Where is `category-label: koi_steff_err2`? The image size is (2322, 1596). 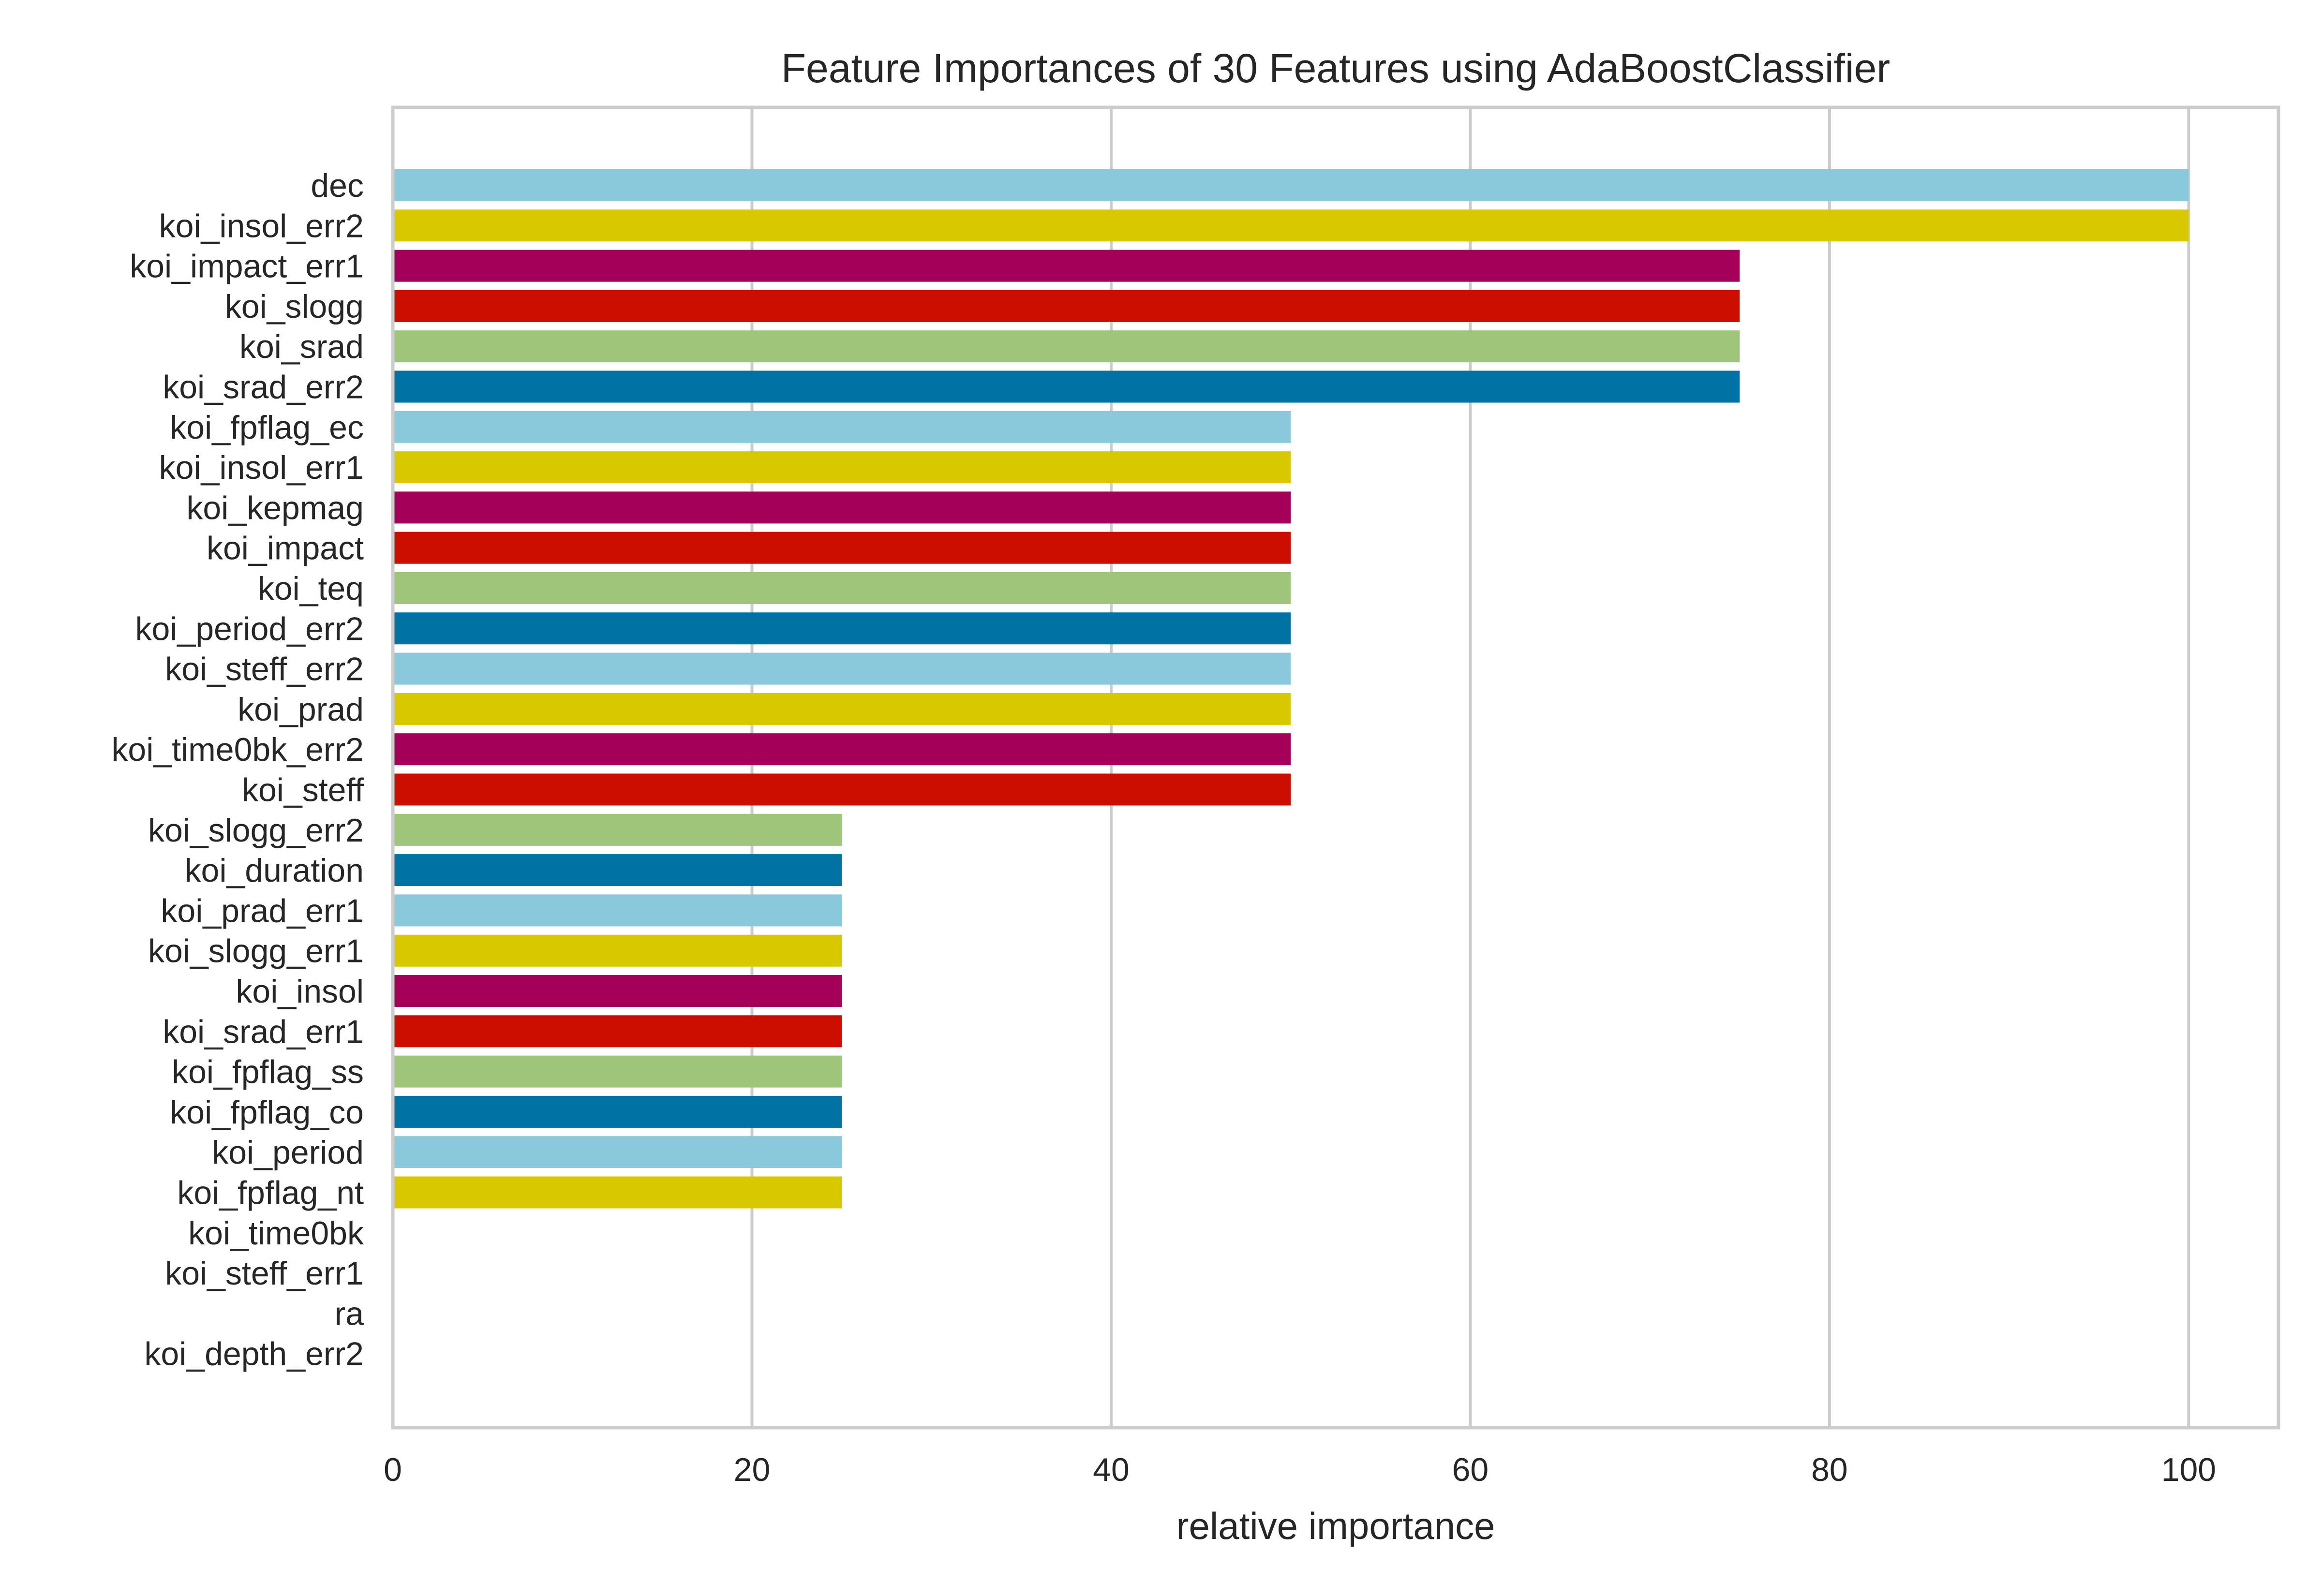 category-label: koi_steff_err2 is located at coordinates (264, 669).